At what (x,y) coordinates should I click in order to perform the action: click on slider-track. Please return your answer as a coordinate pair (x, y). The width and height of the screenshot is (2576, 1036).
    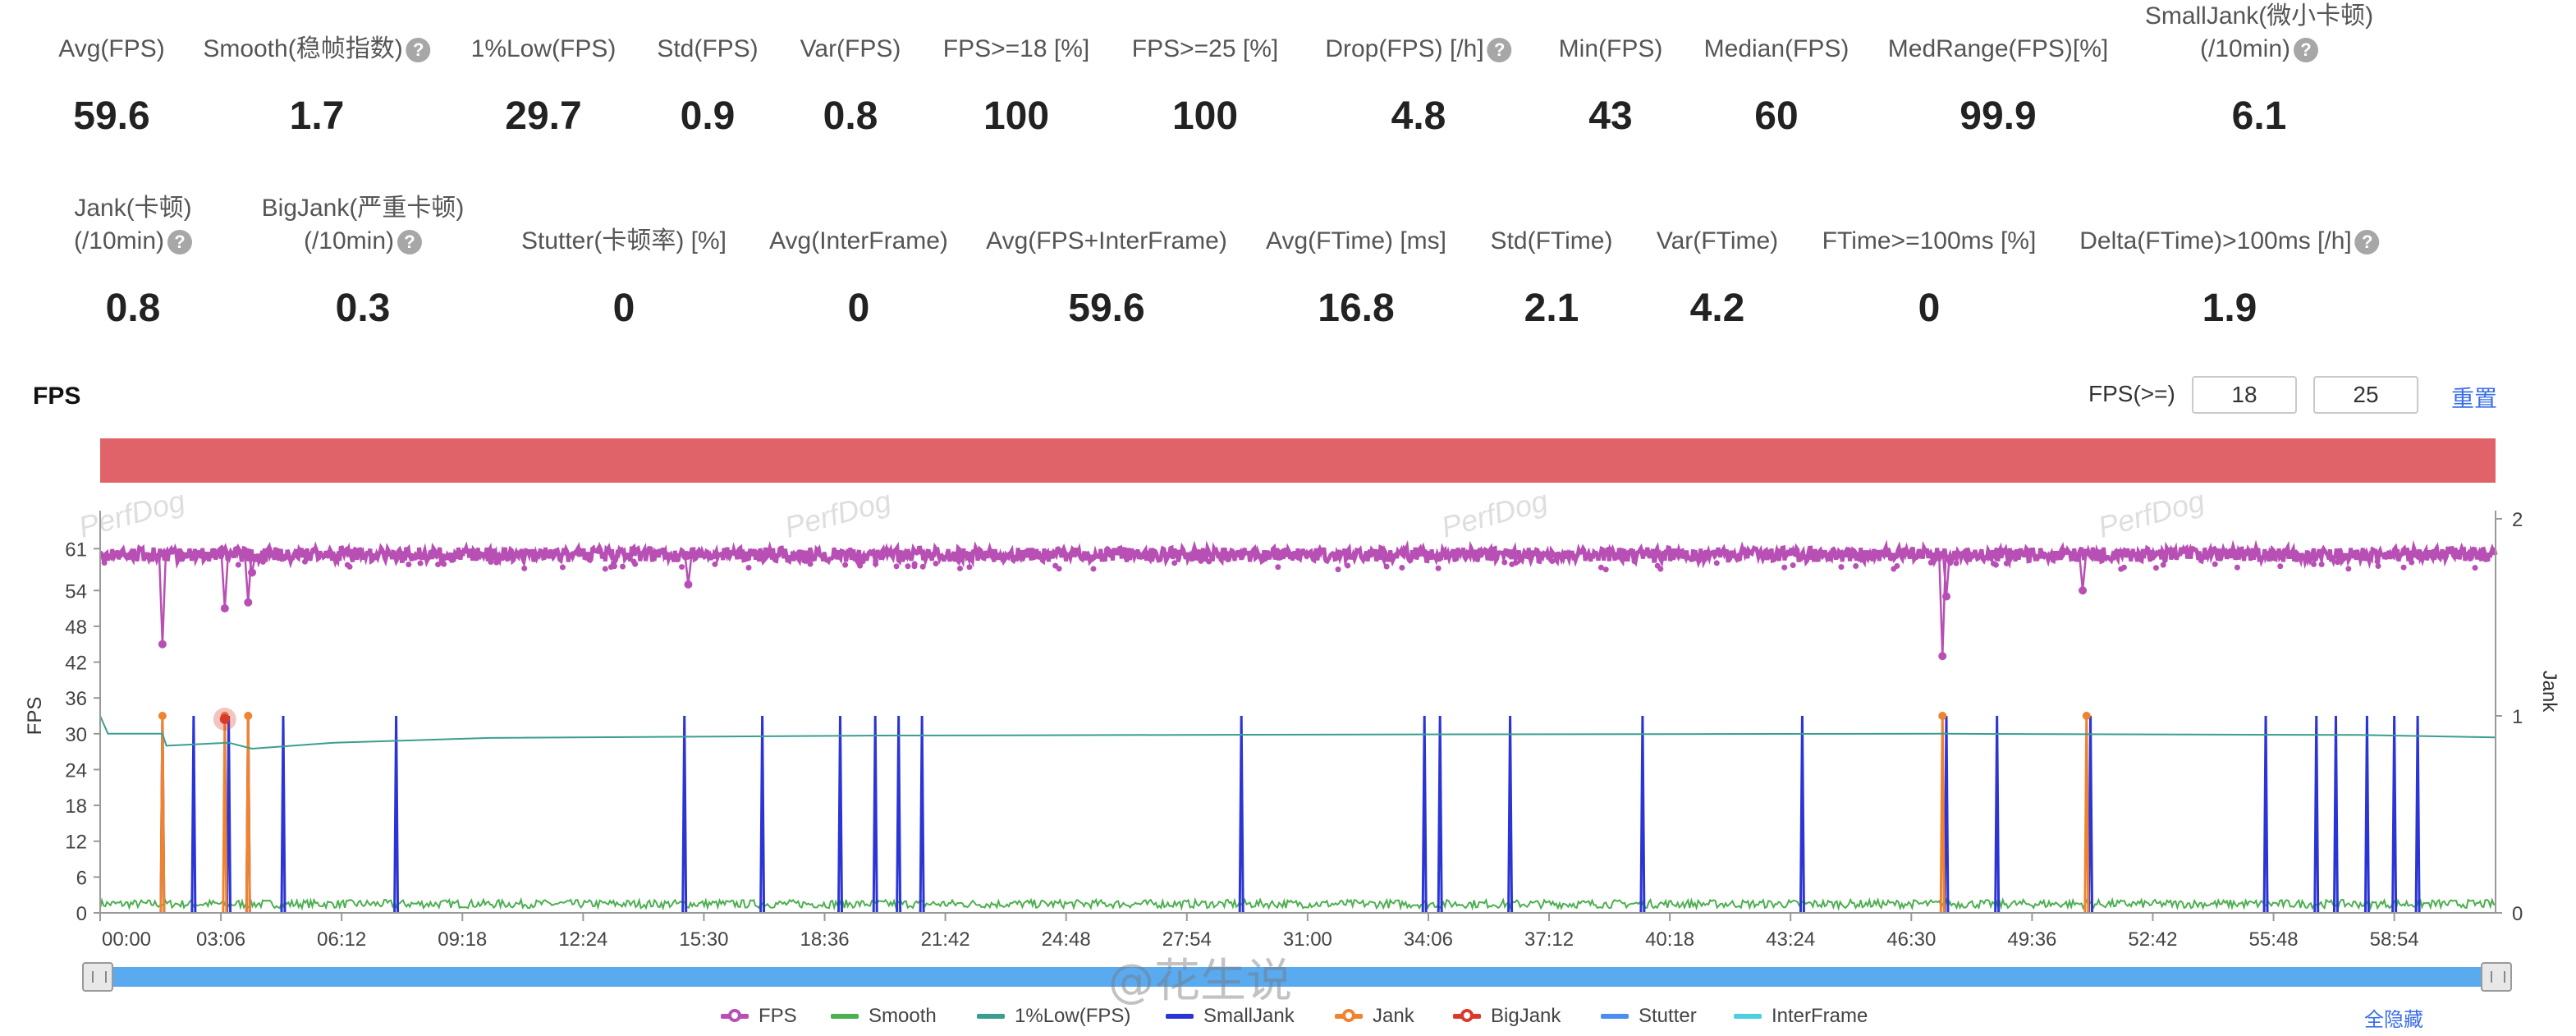
    Looking at the image, I should click on (1298, 977).